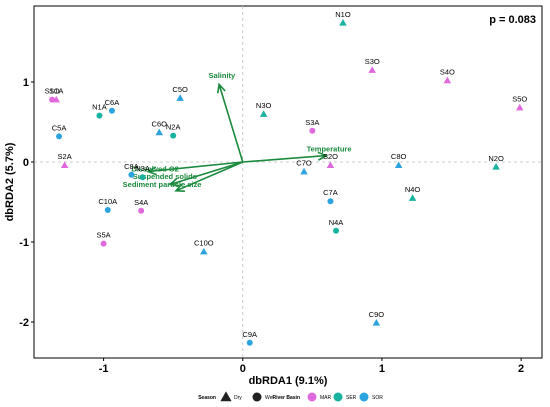 The image size is (550, 407). Describe the element at coordinates (312, 122) in the screenshot. I see `point-label: S3A` at that location.